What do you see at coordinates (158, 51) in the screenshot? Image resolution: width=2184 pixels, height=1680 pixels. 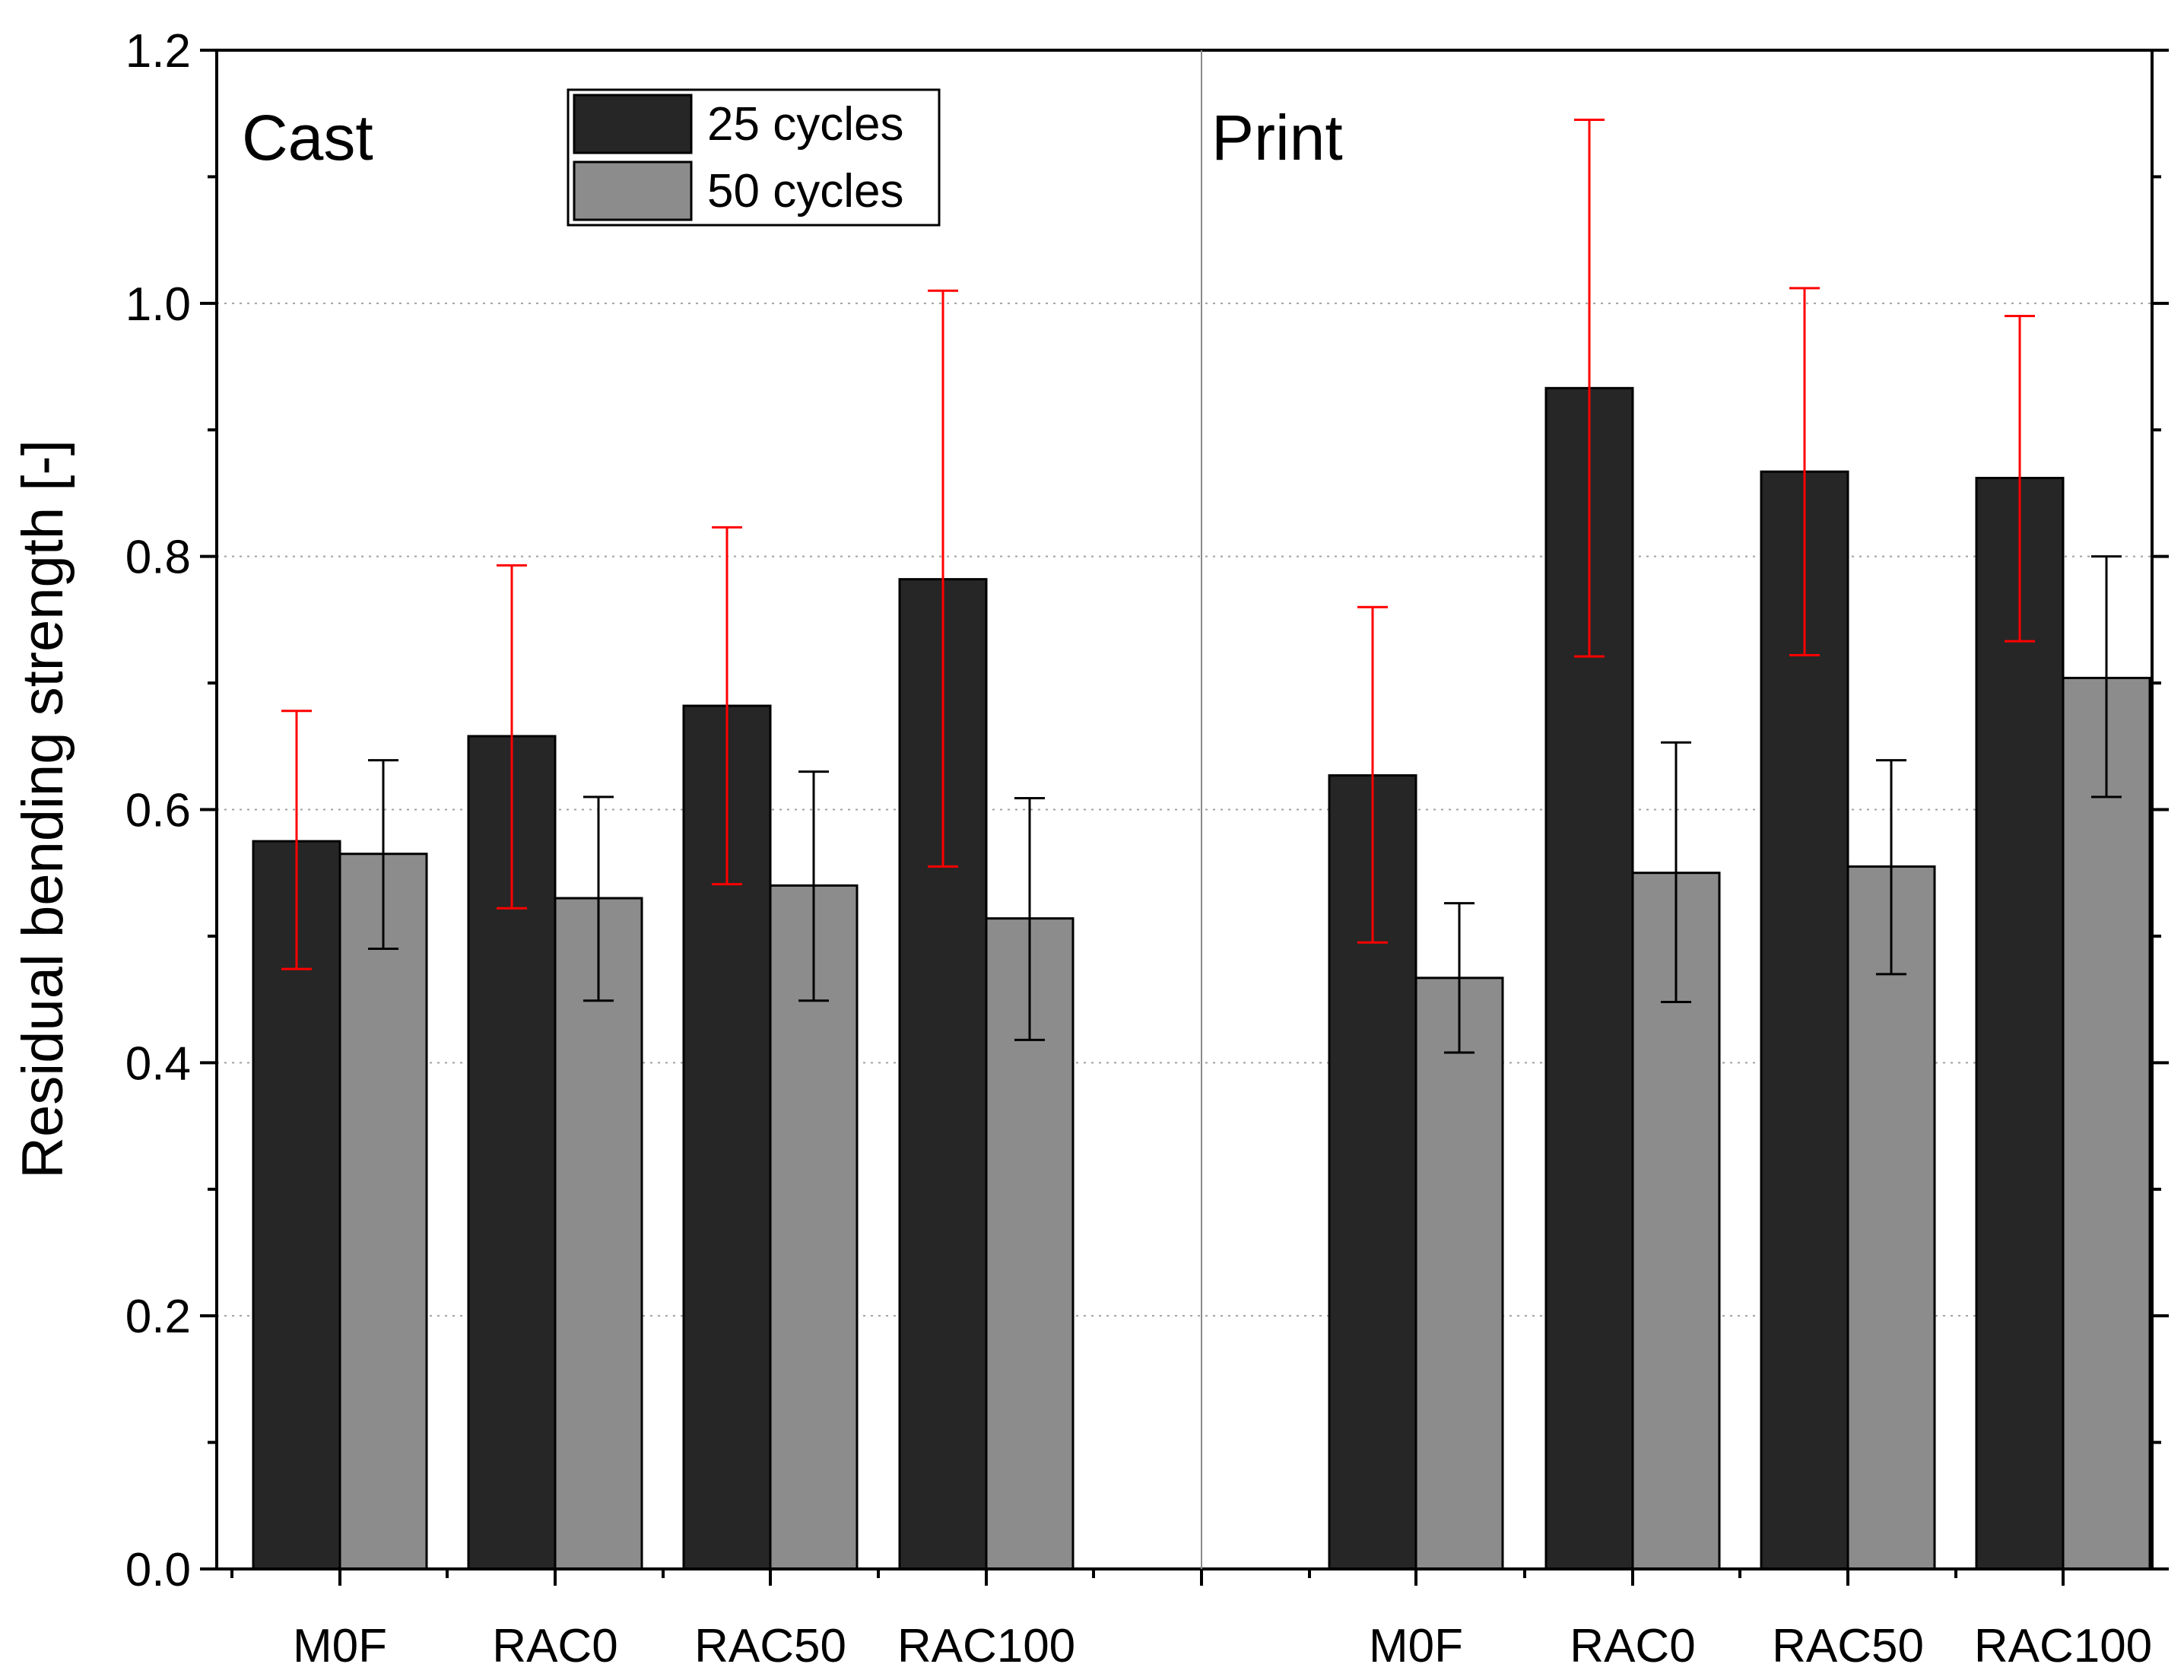 I see `y-tick-label-1.2: 1.2` at bounding box center [158, 51].